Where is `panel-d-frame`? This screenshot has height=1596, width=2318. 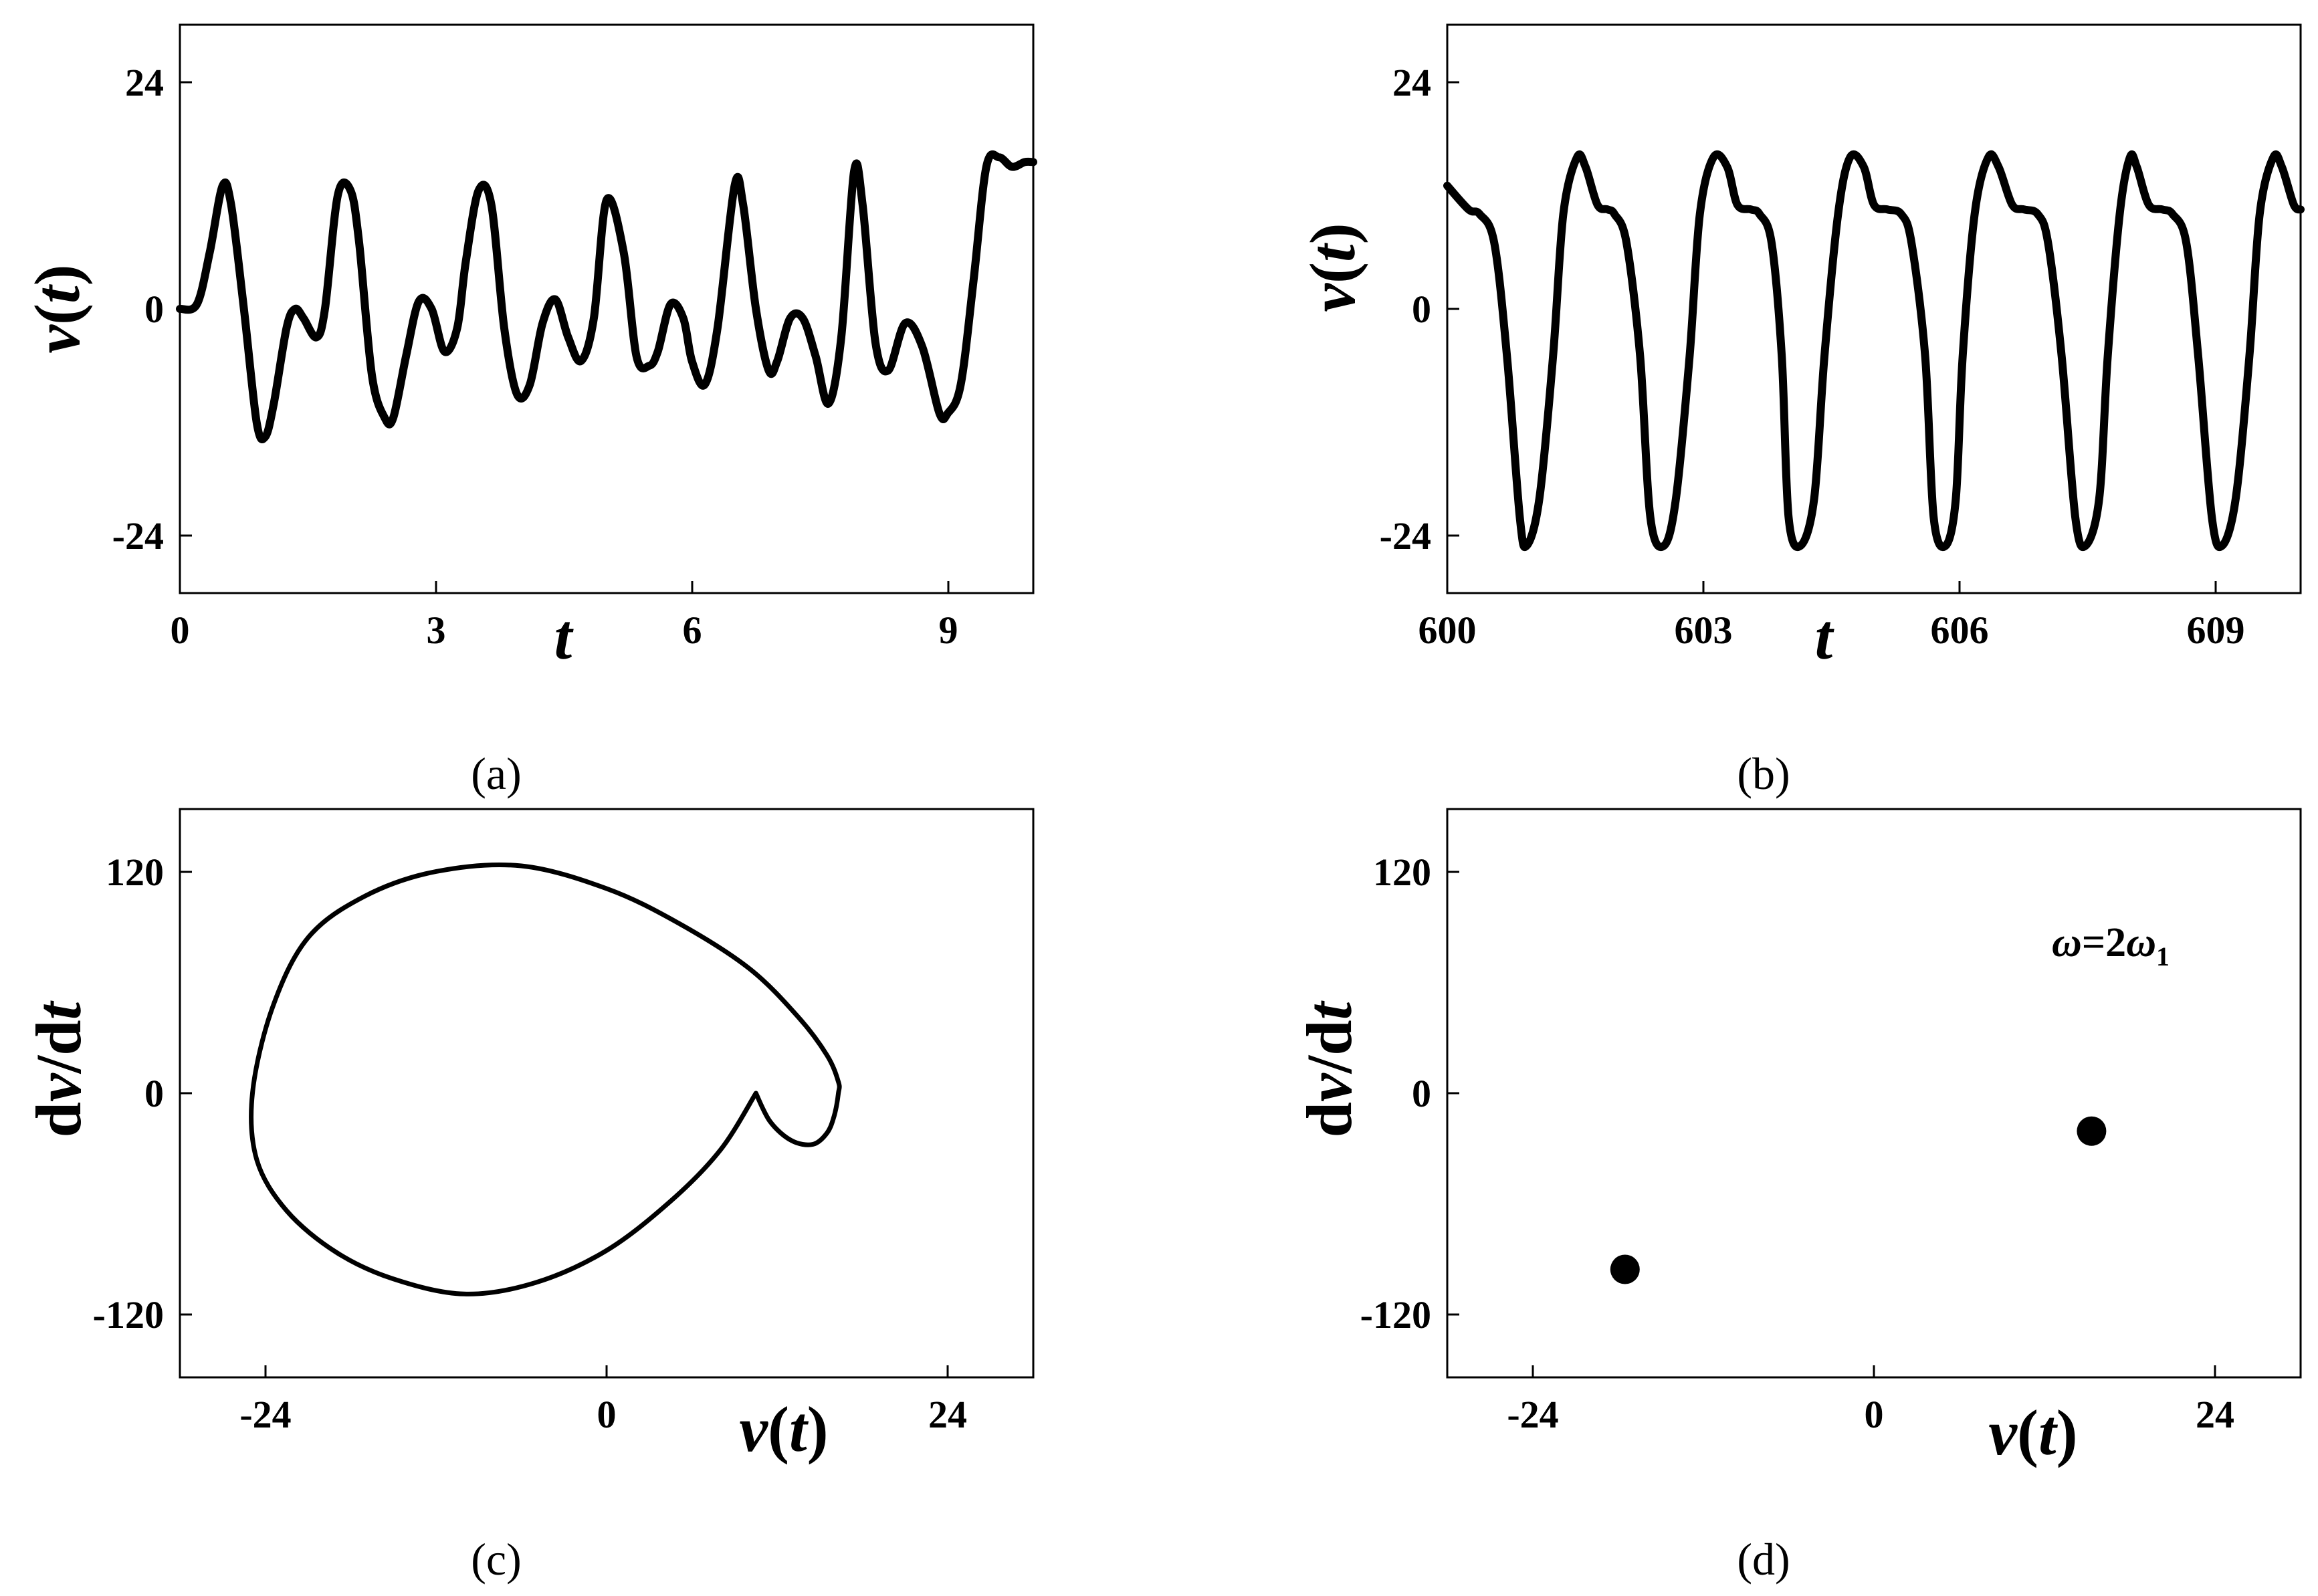 panel-d-frame is located at coordinates (1874, 1093).